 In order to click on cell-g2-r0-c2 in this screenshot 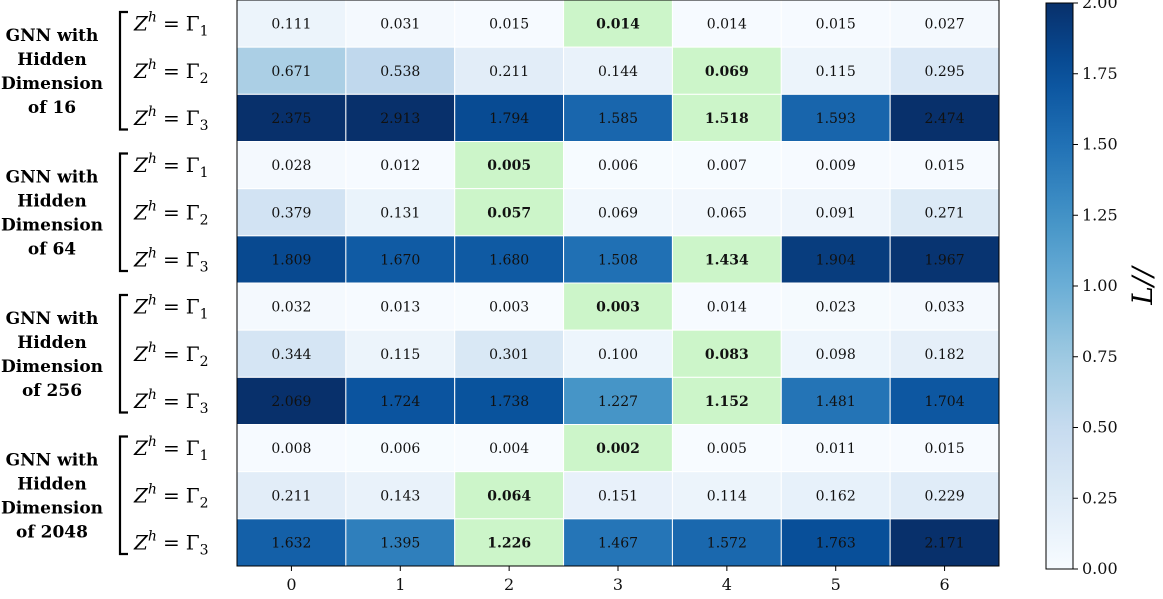, I will do `click(509, 306)`.